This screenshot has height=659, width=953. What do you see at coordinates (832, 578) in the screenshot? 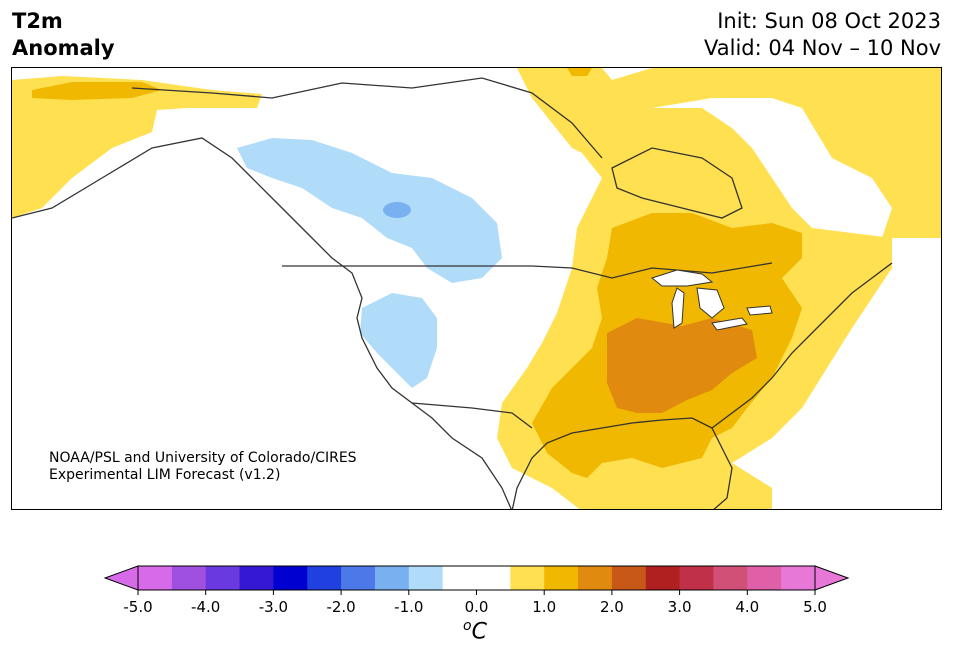
I see `colorbar-high-extend` at bounding box center [832, 578].